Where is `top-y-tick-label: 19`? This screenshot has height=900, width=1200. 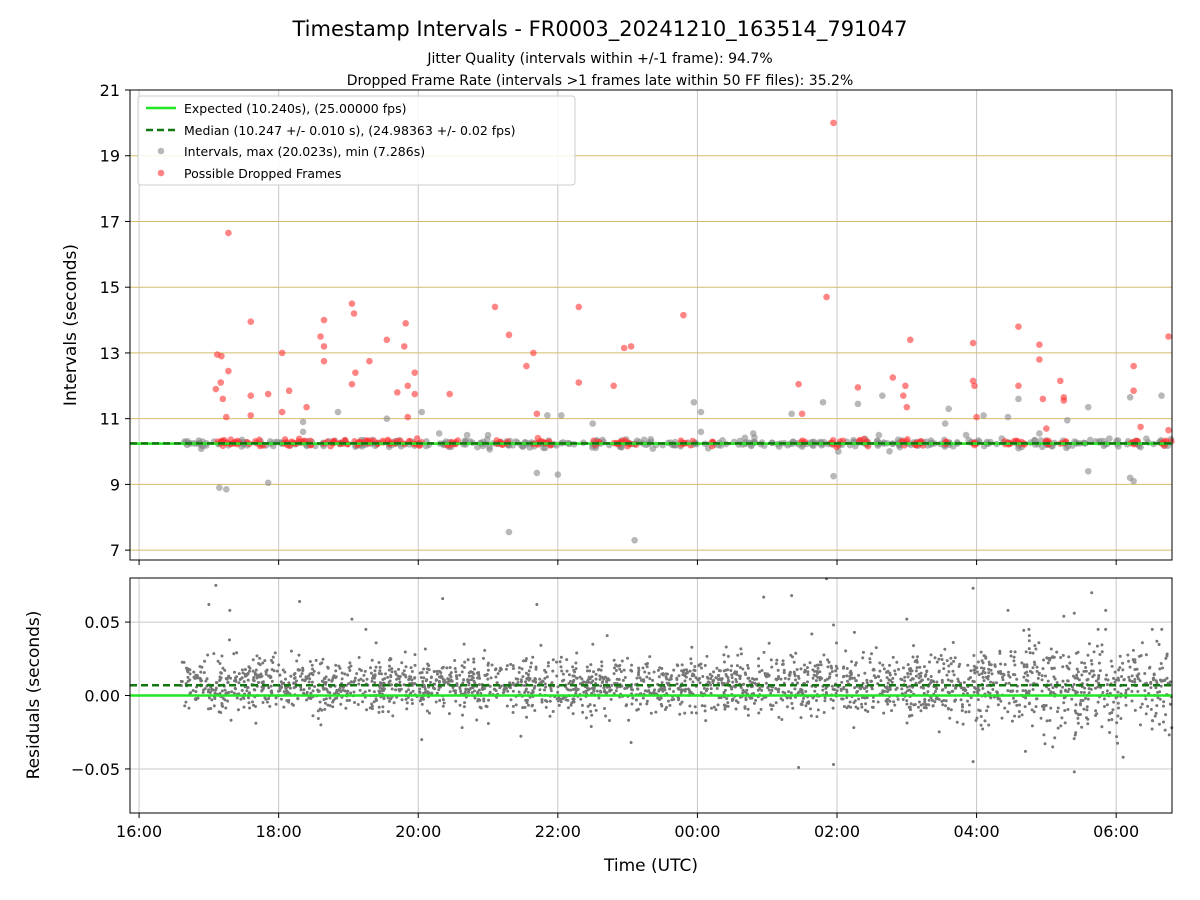 top-y-tick-label: 19 is located at coordinates (110, 156).